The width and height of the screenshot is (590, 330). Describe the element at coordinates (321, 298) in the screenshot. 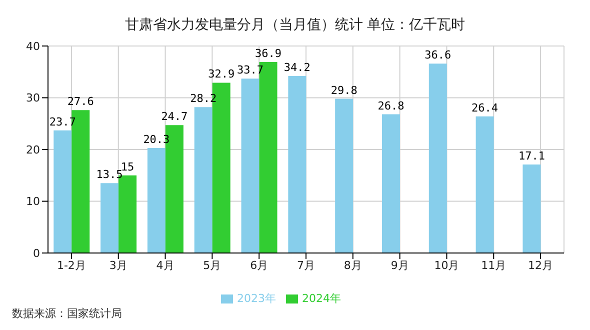

I see `legend-label: 2024年` at that location.